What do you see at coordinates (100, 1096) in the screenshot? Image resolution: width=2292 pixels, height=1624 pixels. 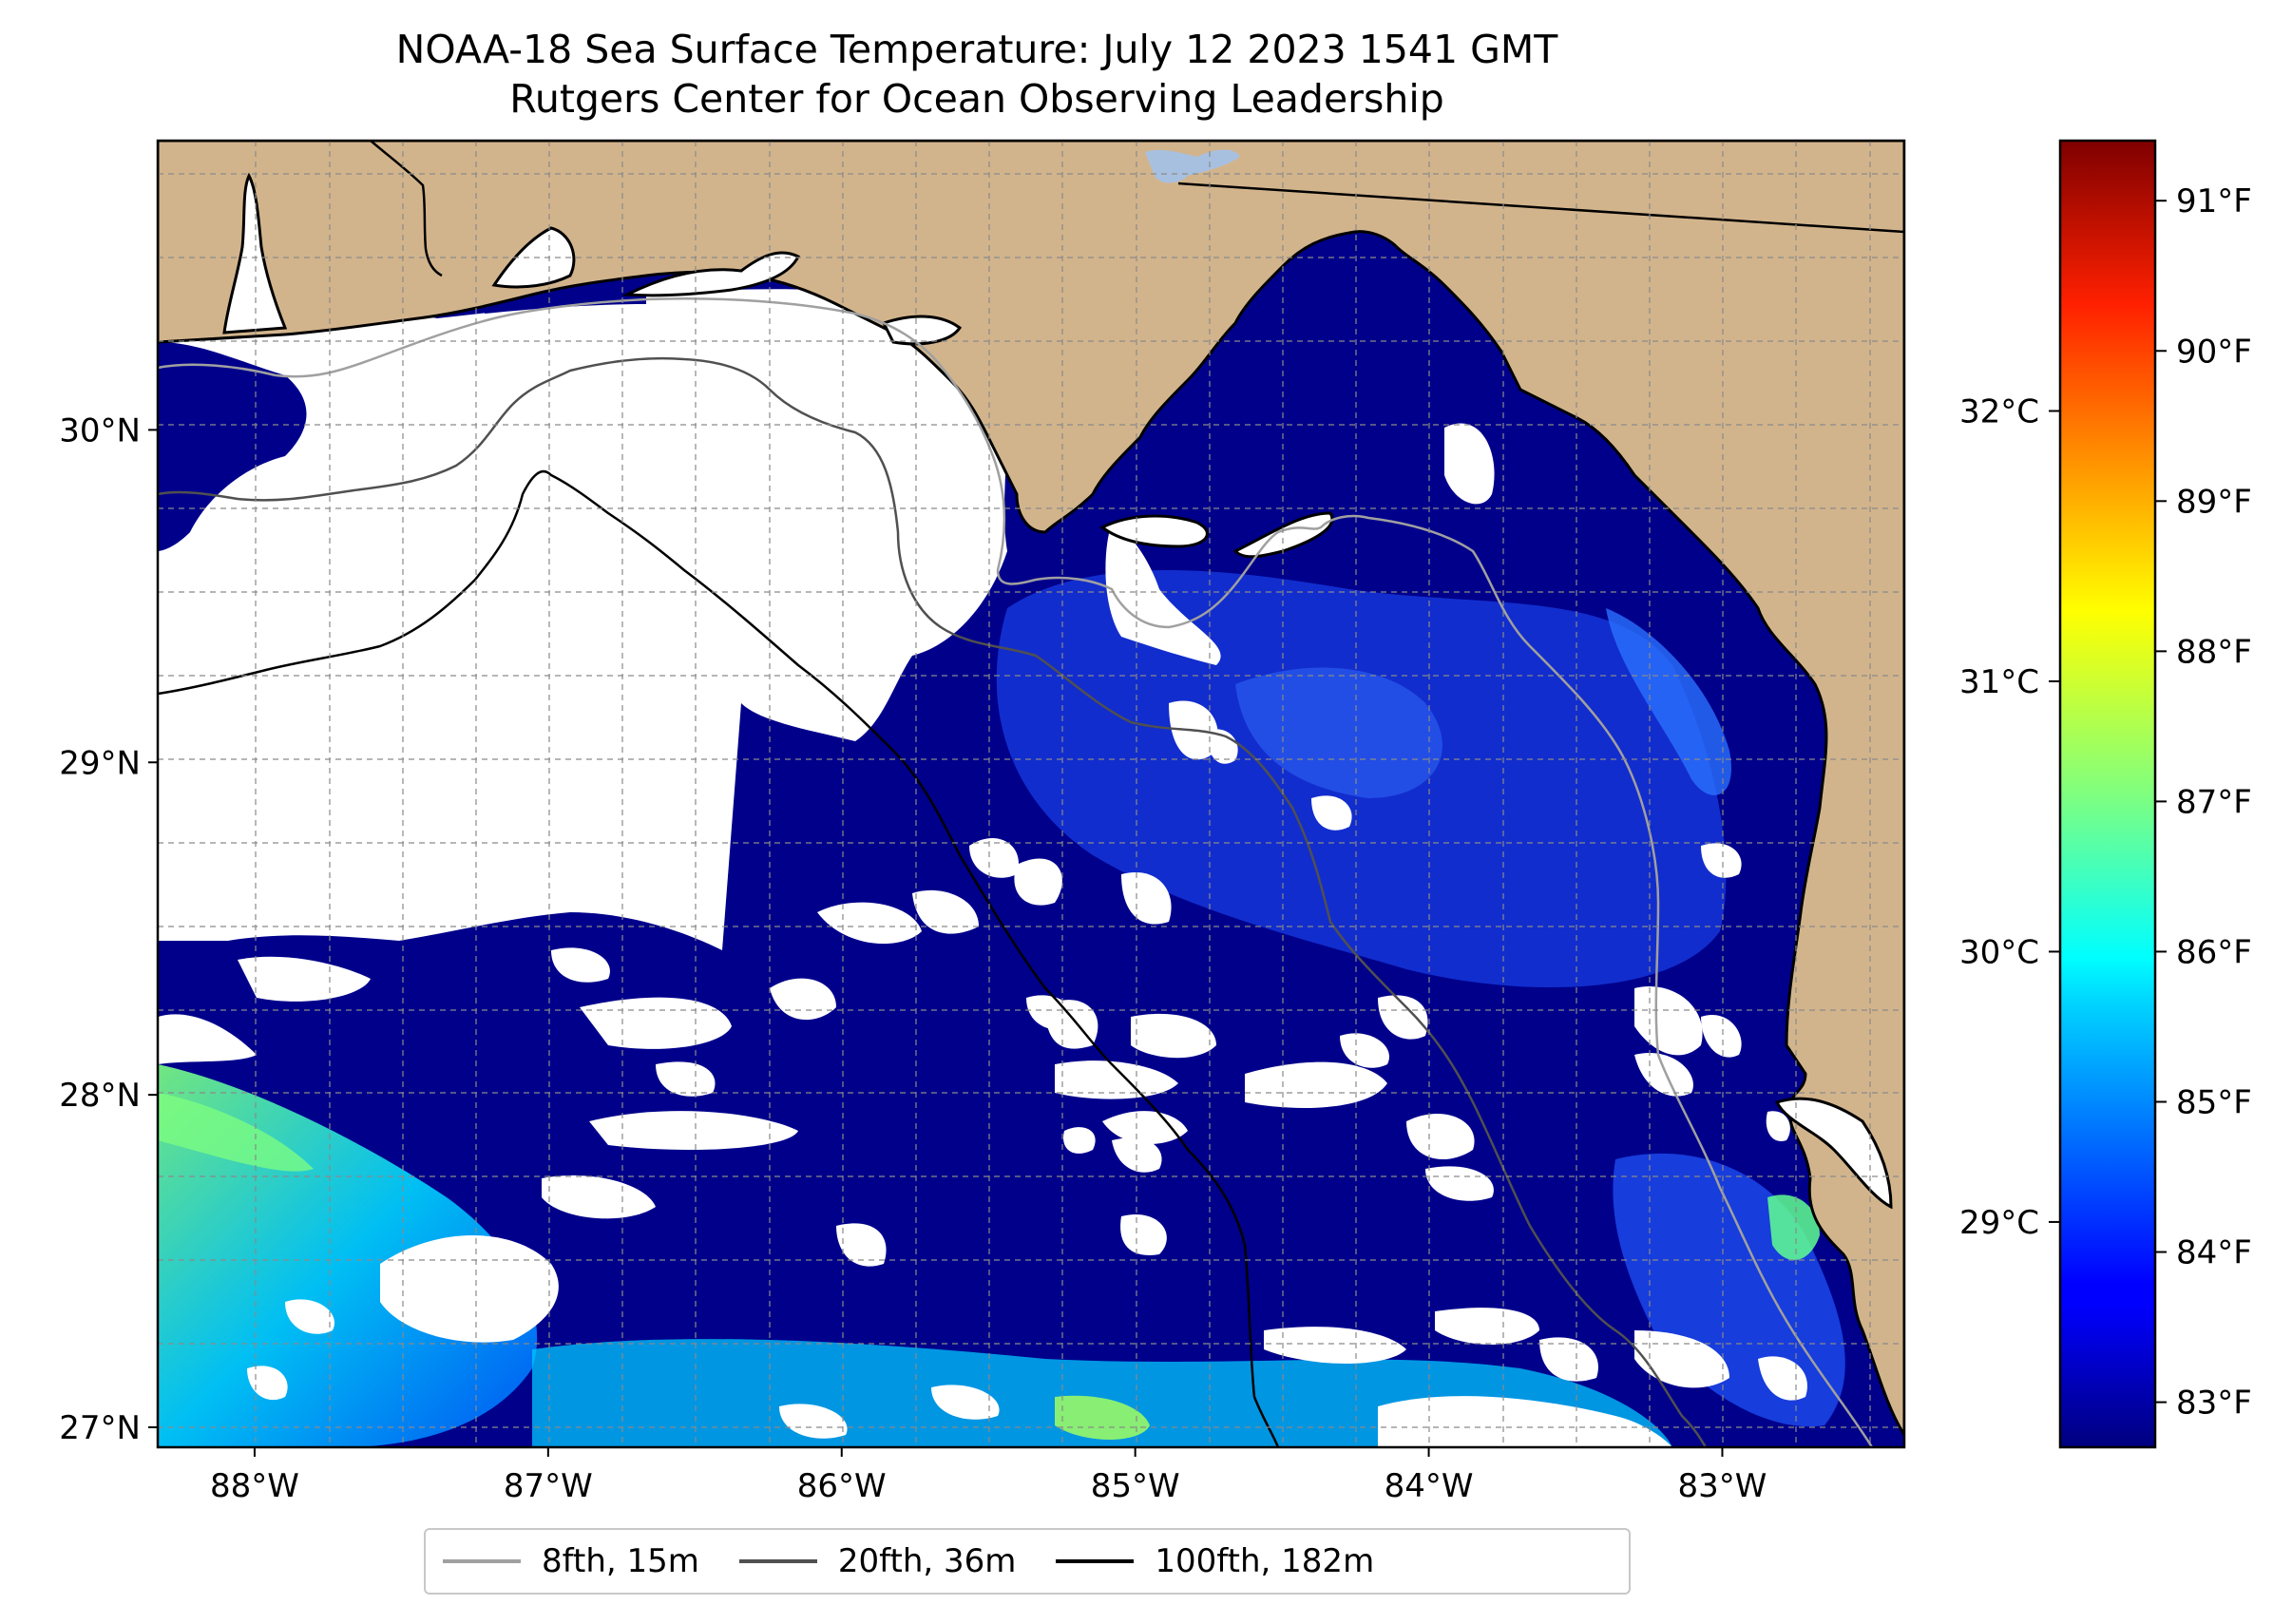 I see `lat-tick-label: 28°N` at bounding box center [100, 1096].